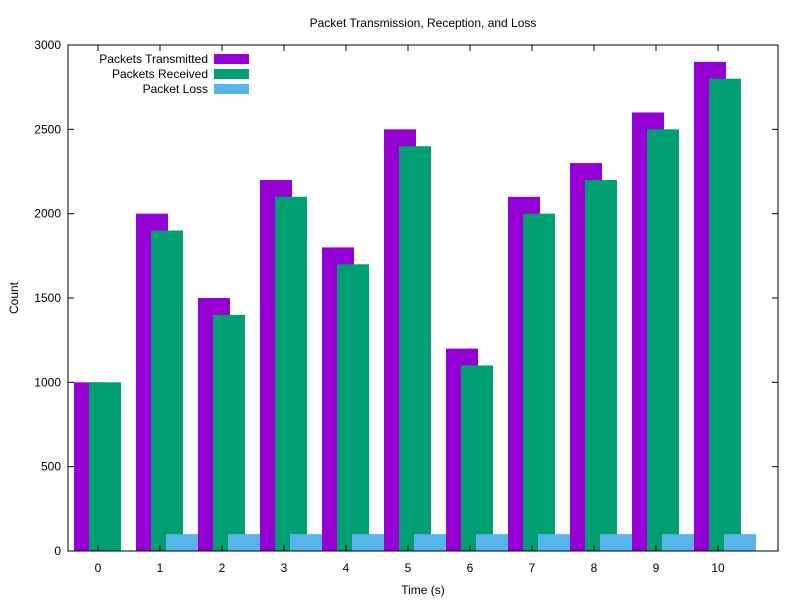 This screenshot has height=600, width=800. Describe the element at coordinates (160, 74) in the screenshot. I see `legend-label-packets-received: Packets Received` at that location.